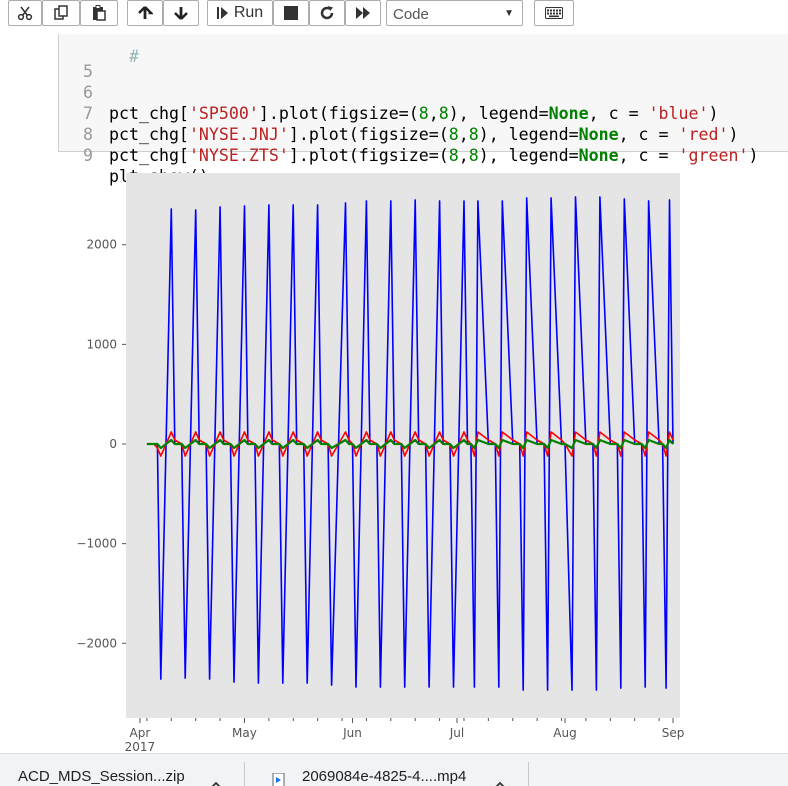 The width and height of the screenshot is (788, 786). I want to click on download-item: 2069084e-4825-4....mp4, so click(384, 776).